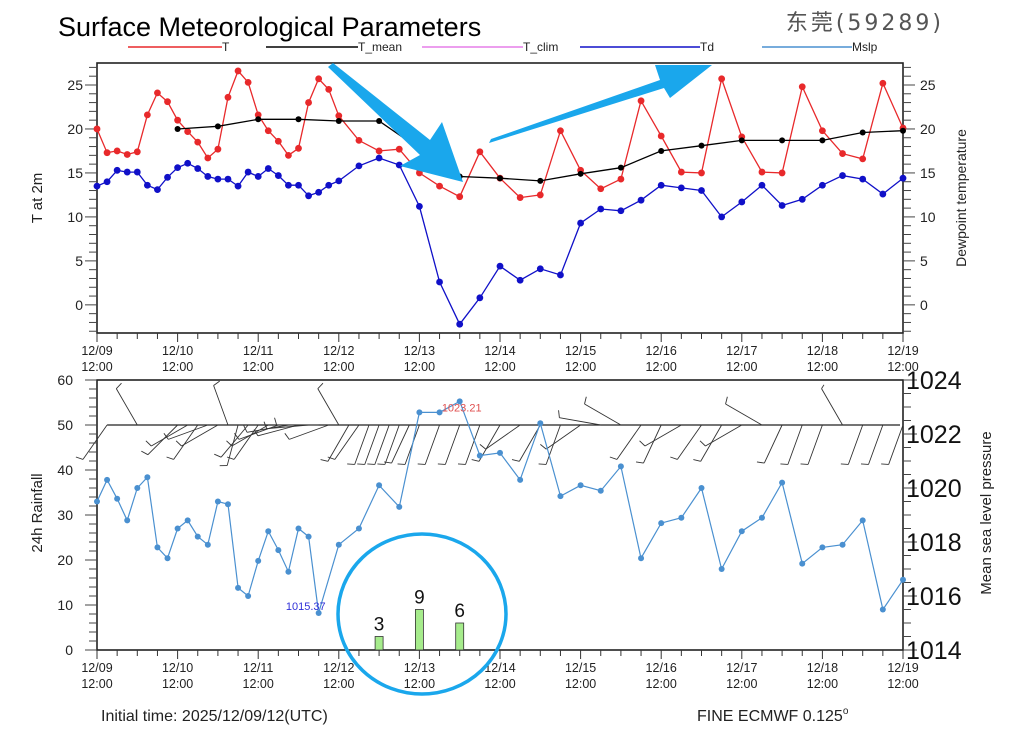 This screenshot has height=733, width=1009. What do you see at coordinates (226, 47) in the screenshot?
I see `legend-label-t: T` at bounding box center [226, 47].